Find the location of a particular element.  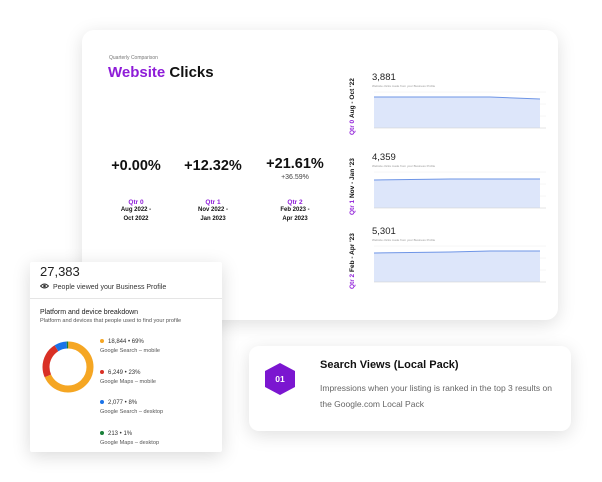

legend-item-search-desktop: 2,077 • 8% Google Search – desktop is located at coordinates (132, 407).